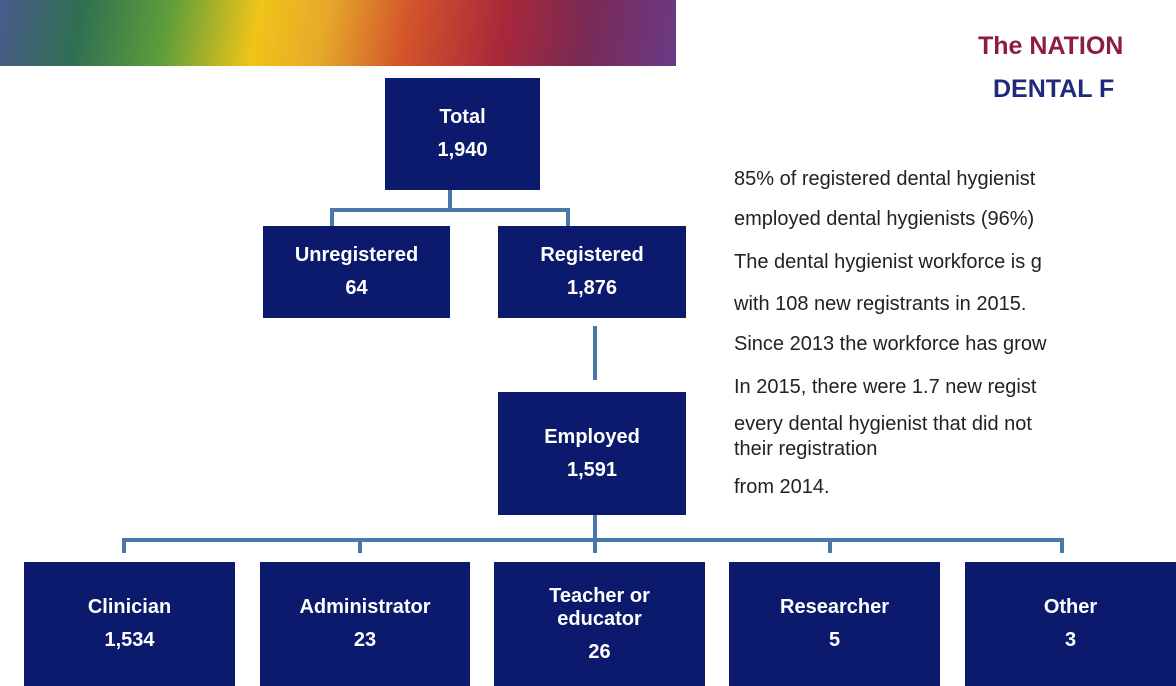 This screenshot has height=686, width=1176. I want to click on title: The NATION, so click(1051, 46).